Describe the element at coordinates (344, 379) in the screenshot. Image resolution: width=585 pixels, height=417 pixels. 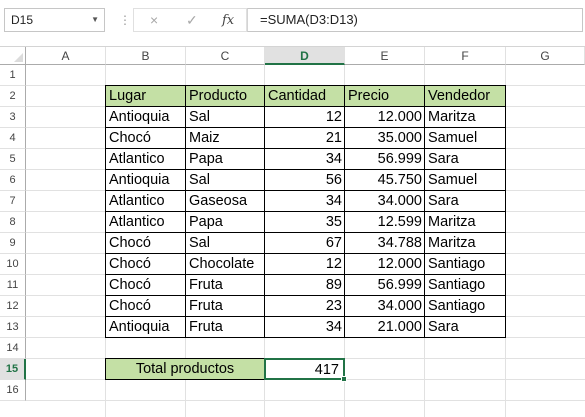
I see `fill-handle` at that location.